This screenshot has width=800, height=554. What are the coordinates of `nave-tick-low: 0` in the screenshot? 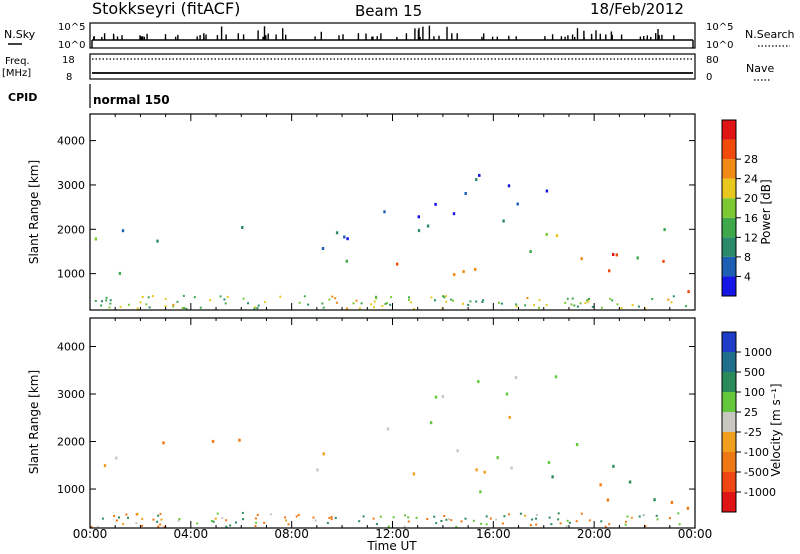 It's located at (709, 77).